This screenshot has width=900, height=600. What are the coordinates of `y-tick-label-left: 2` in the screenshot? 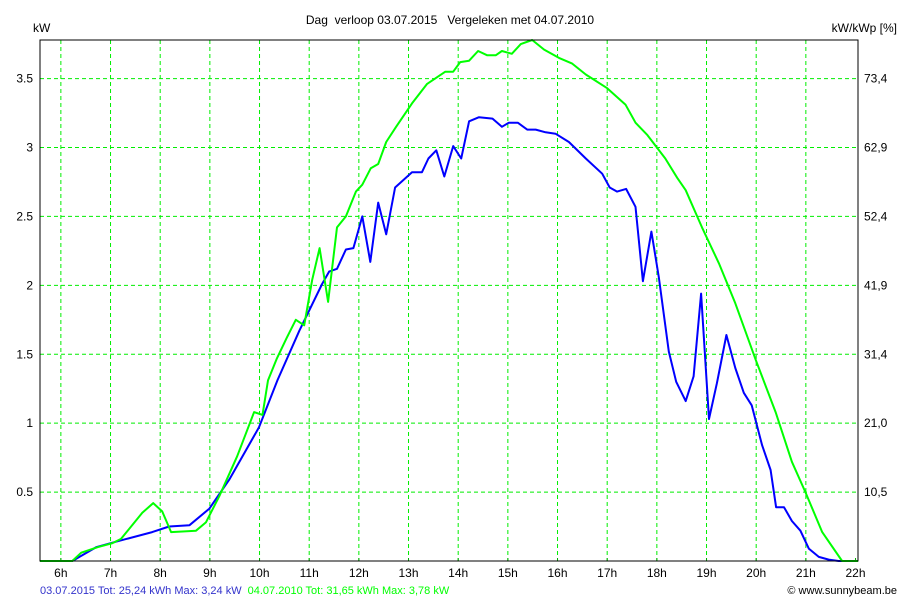 It's located at (29, 285).